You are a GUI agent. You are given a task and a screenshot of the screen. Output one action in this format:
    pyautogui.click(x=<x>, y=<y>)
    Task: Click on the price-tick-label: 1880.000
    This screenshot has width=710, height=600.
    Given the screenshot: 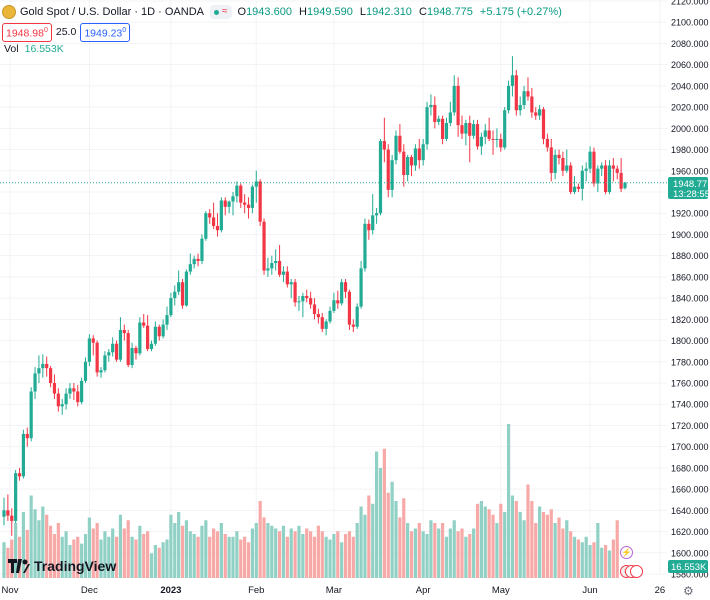 What is the action you would take?
    pyautogui.click(x=690, y=256)
    